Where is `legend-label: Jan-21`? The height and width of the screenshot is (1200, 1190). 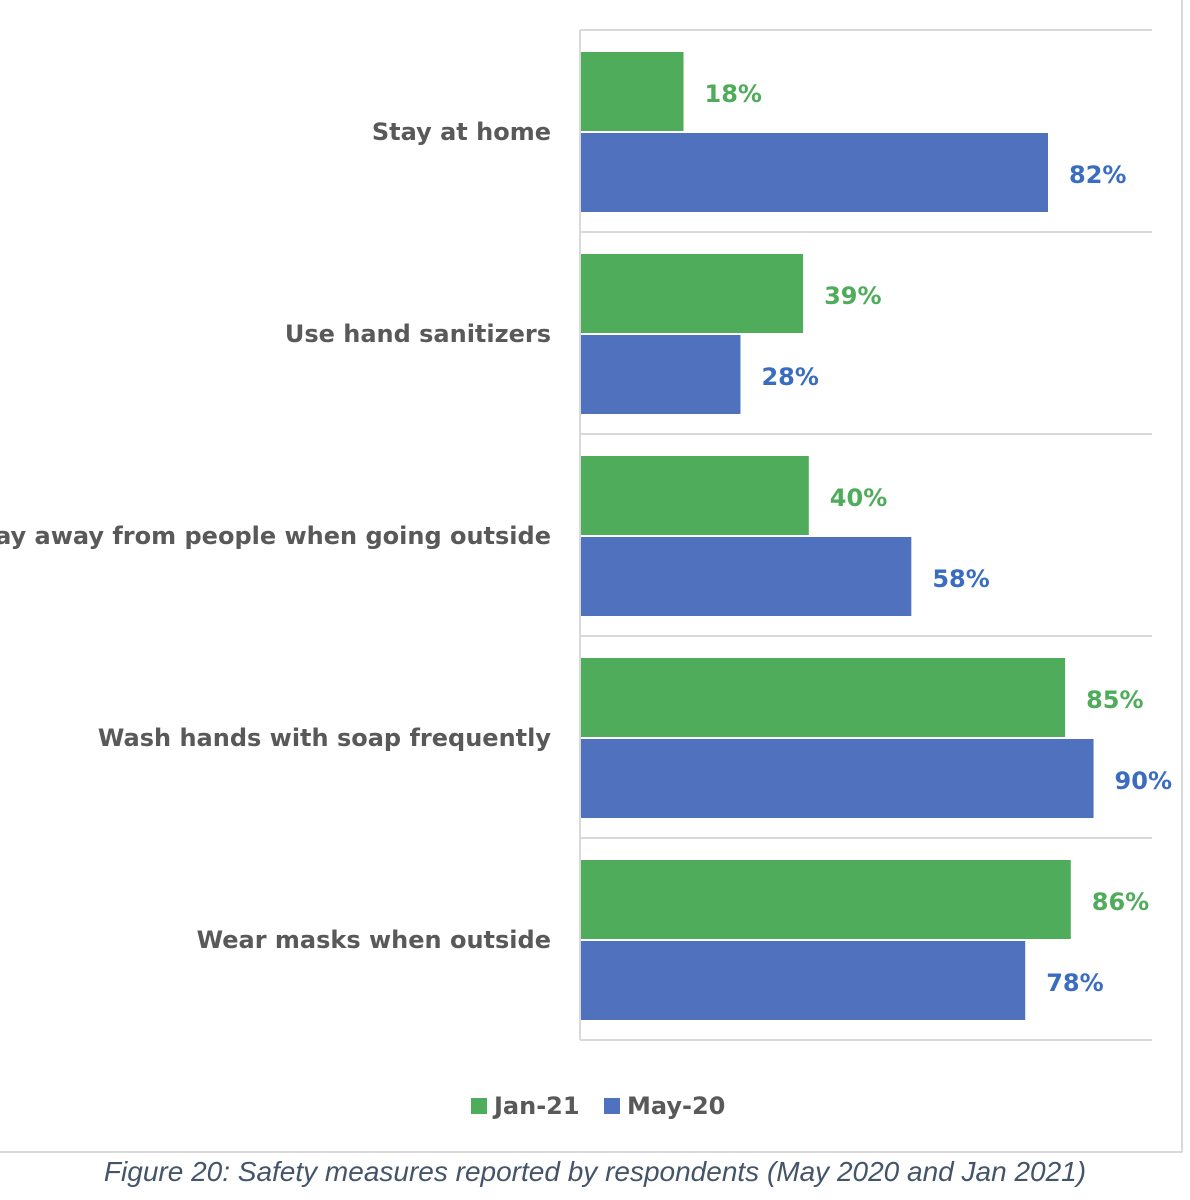 legend-label: Jan-21 is located at coordinates (536, 1106).